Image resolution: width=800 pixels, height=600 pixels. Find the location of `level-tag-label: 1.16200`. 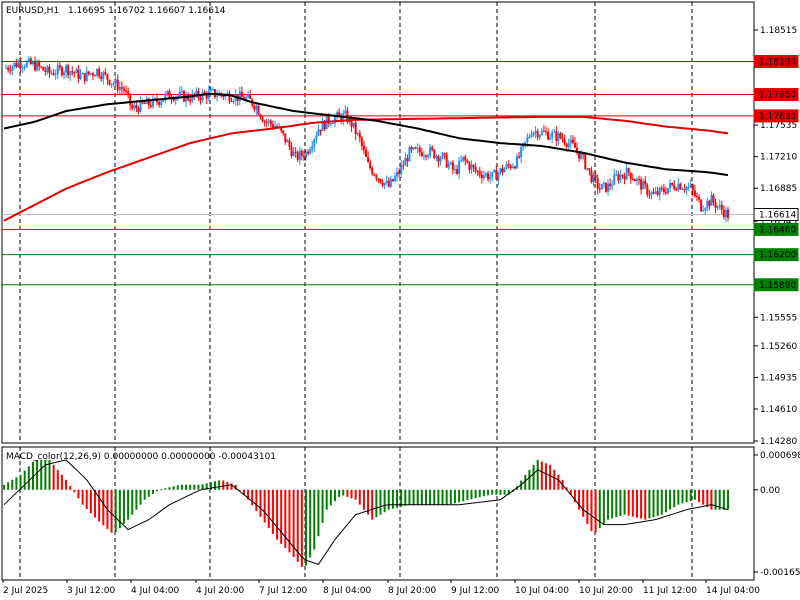

level-tag-label: 1.16200 is located at coordinates (777, 256).